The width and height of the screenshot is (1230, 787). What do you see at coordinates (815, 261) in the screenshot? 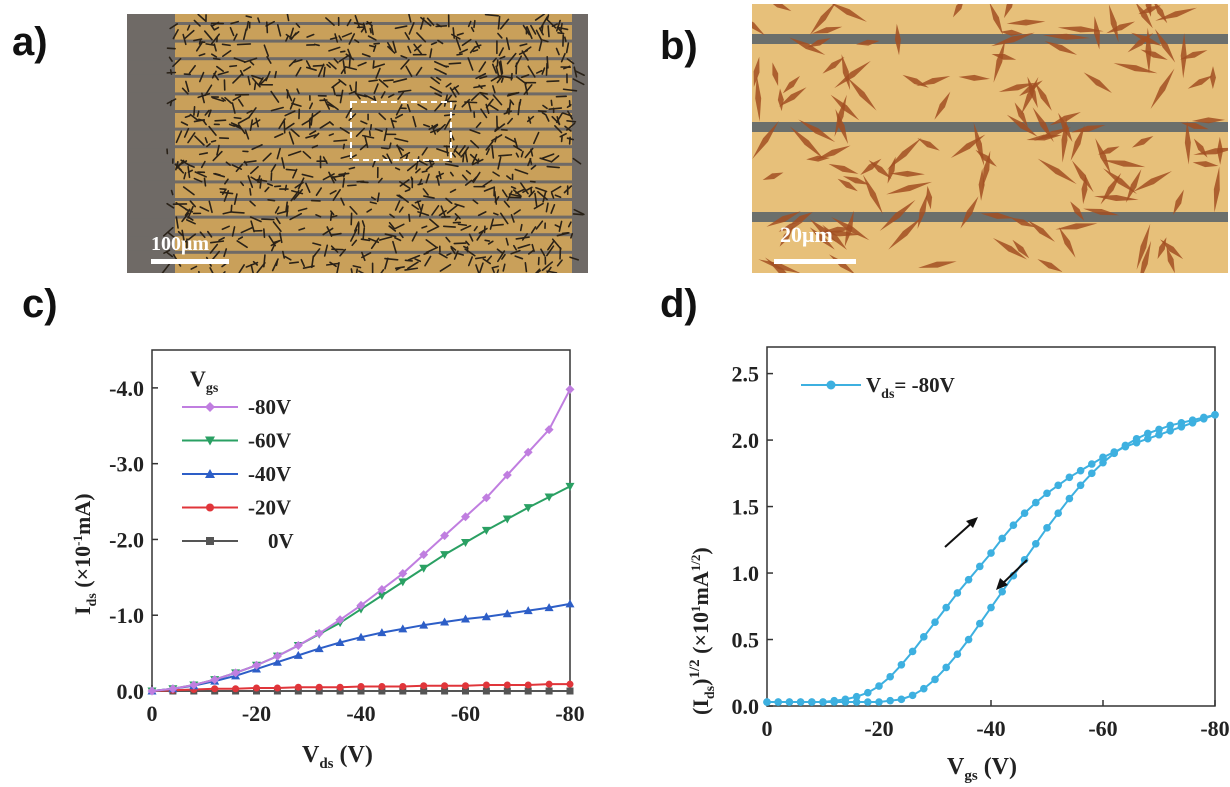
I see `scale-bar` at bounding box center [815, 261].